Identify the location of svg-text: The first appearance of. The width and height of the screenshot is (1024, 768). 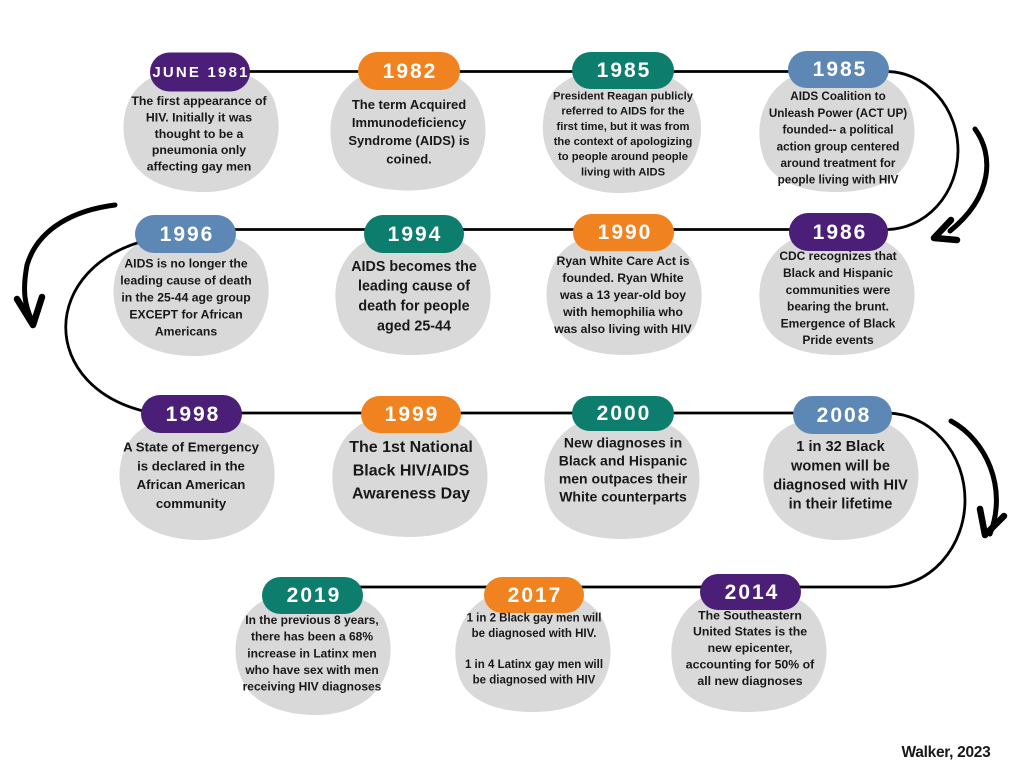
(199, 101).